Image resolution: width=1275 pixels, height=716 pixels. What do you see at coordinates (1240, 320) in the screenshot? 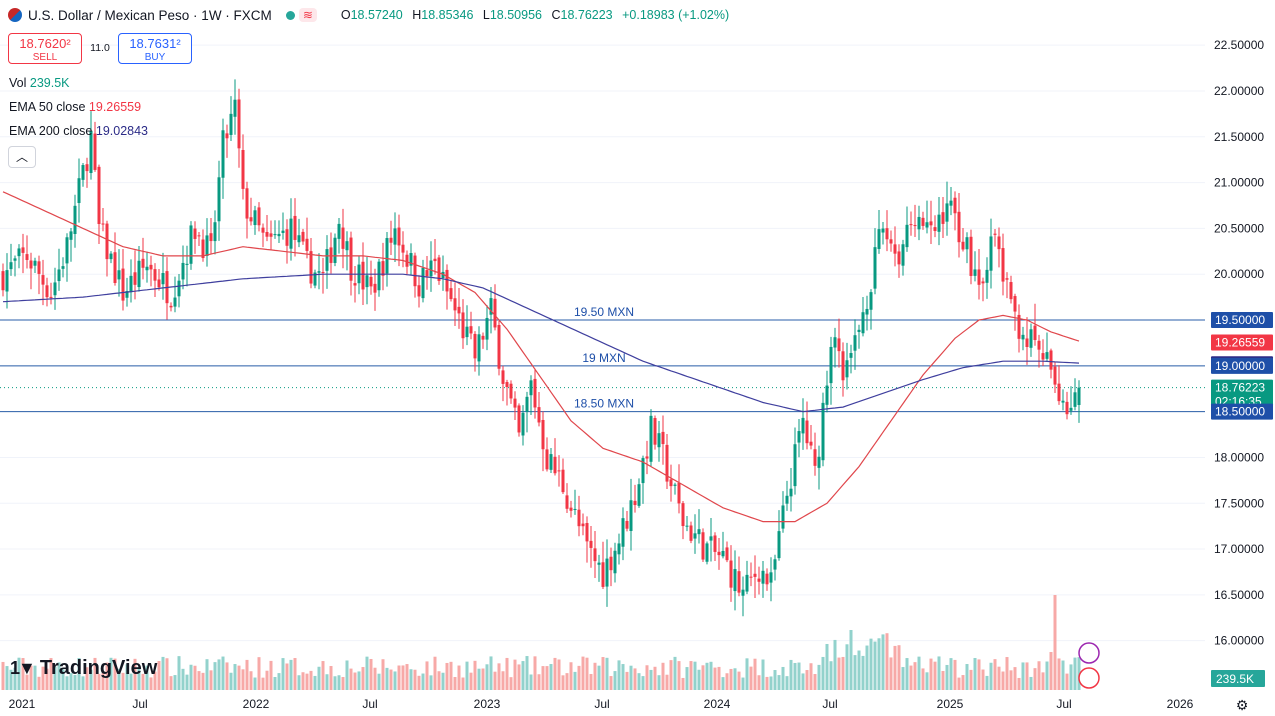
I see `price-label-text: 19.50000` at bounding box center [1240, 320].